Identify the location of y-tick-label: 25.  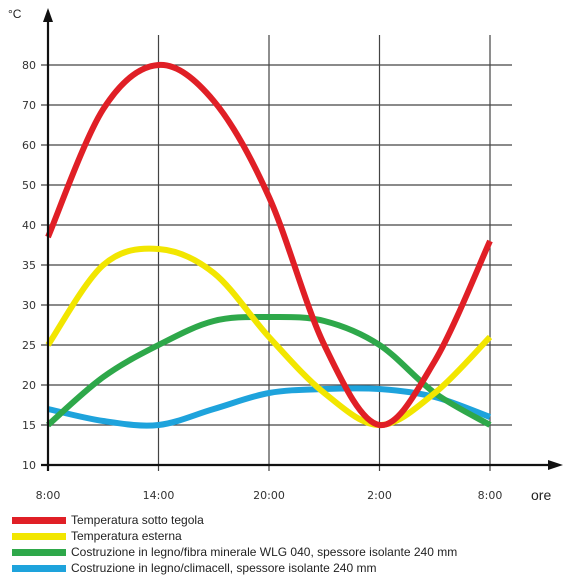
(29, 345).